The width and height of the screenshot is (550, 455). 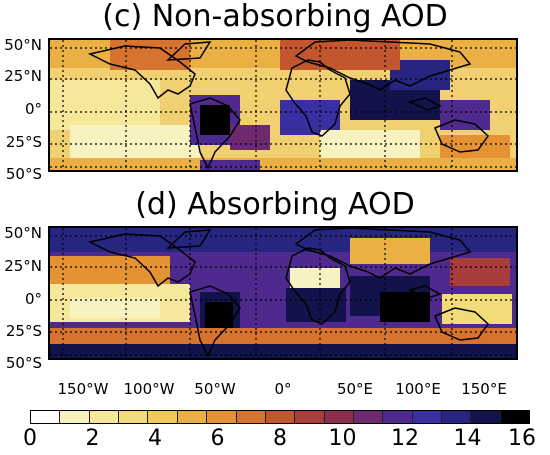 What do you see at coordinates (30, 438) in the screenshot?
I see `colorbar-tick-0: 0` at bounding box center [30, 438].